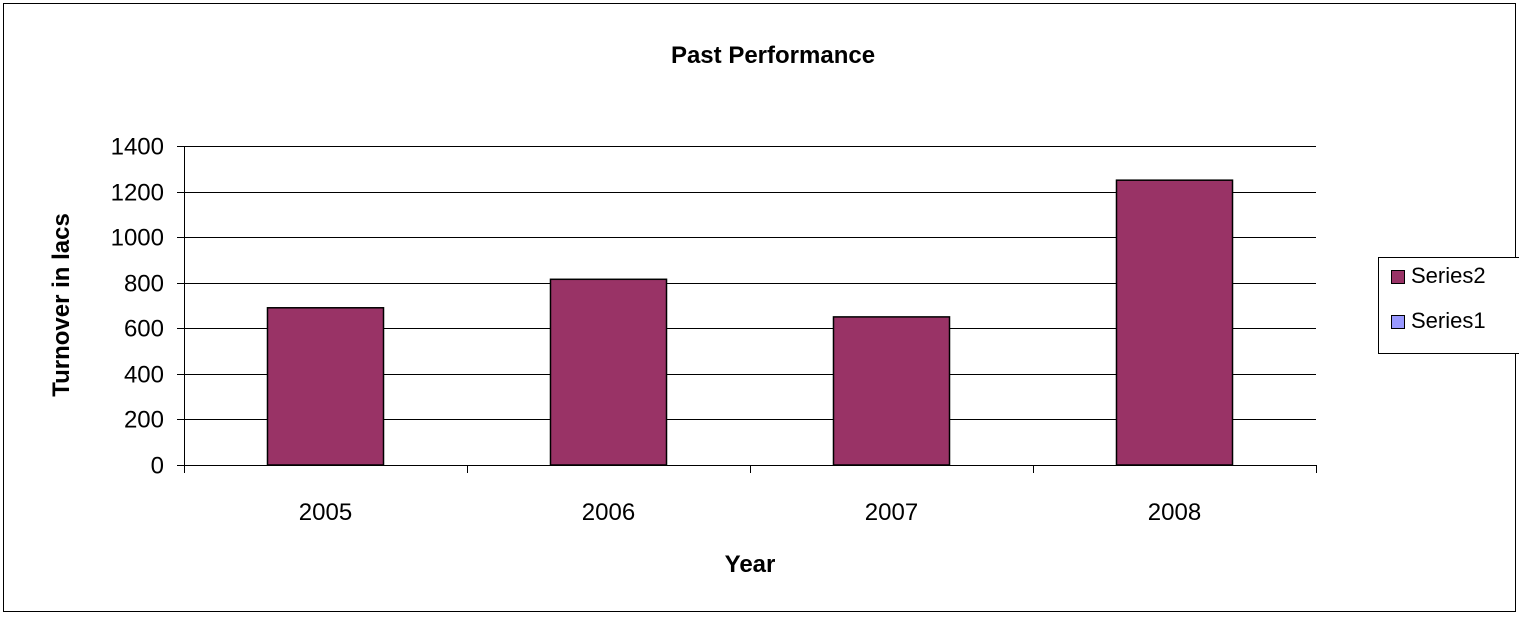  Describe the element at coordinates (144, 284) in the screenshot. I see `y-tick-label: 800` at that location.